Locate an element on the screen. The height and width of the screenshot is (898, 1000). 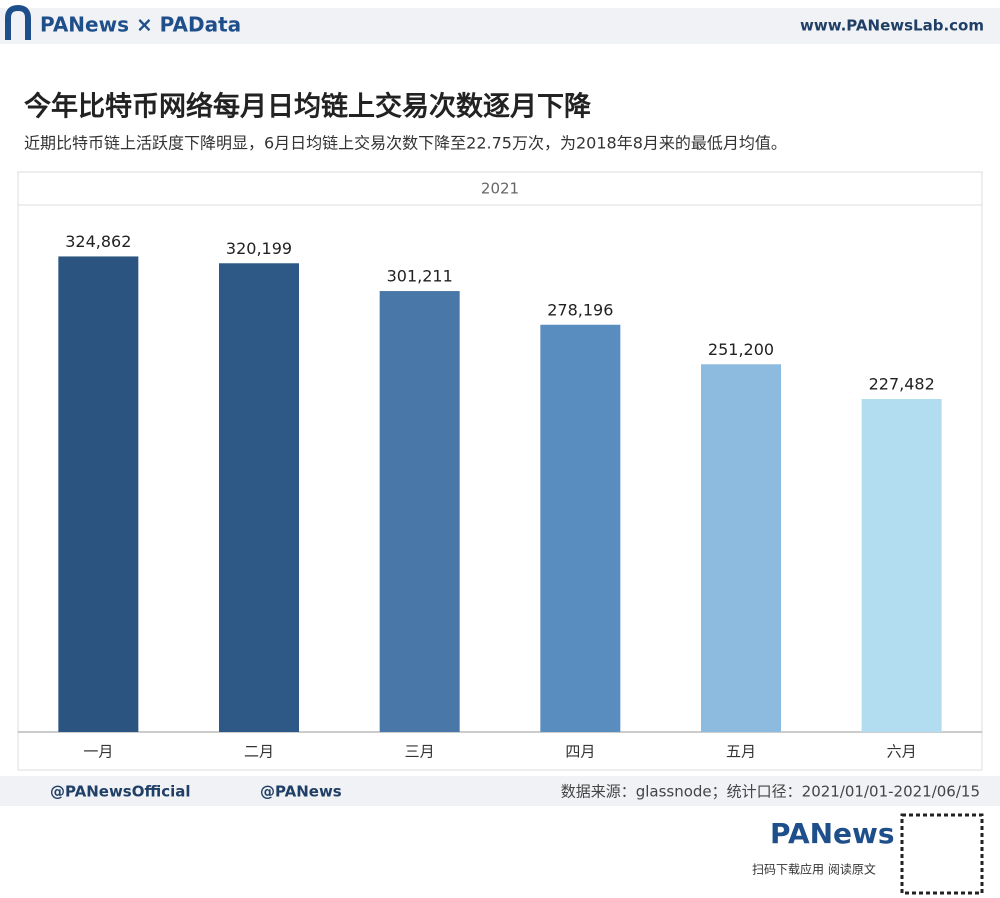
logo-icon is located at coordinates (18, 22).